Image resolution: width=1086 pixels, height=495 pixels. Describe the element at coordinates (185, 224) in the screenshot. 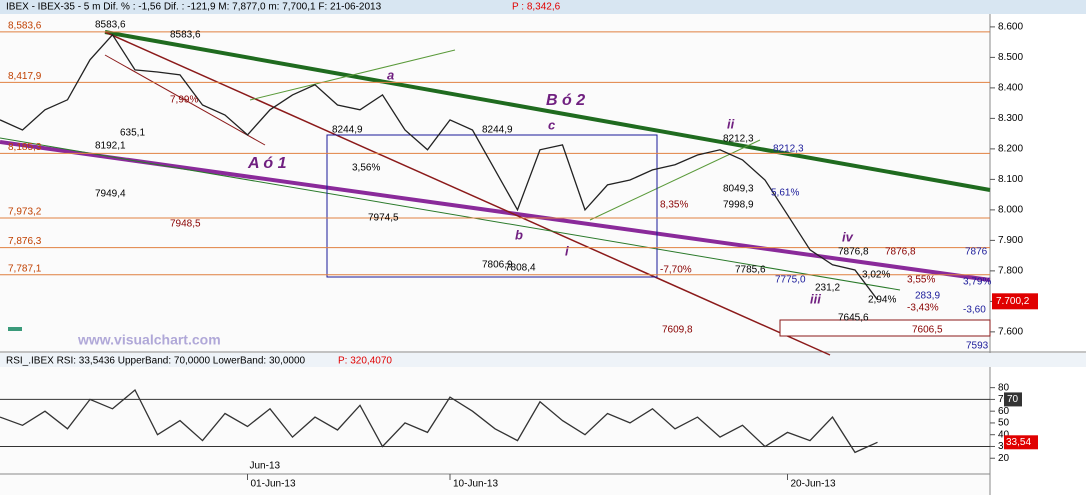

I see `annotation: 7948,5` at that location.